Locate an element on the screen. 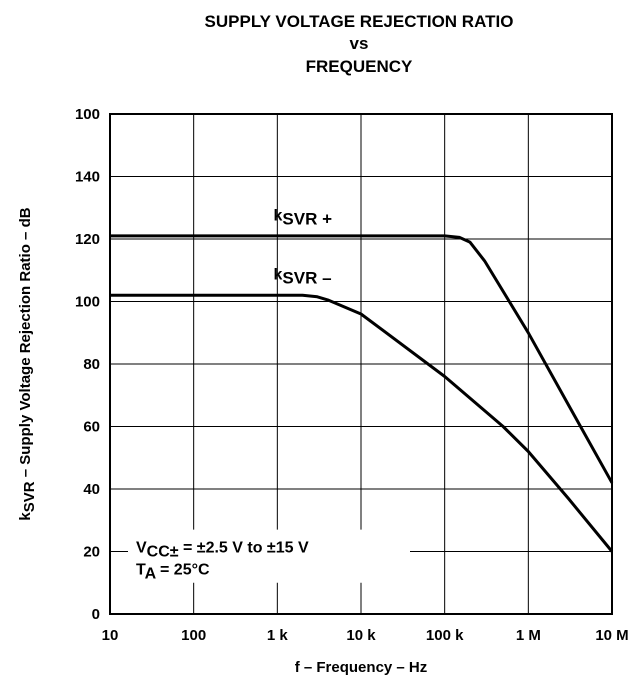 The image size is (638, 681). annotation-ta: TA = 25°C is located at coordinates (173, 571).